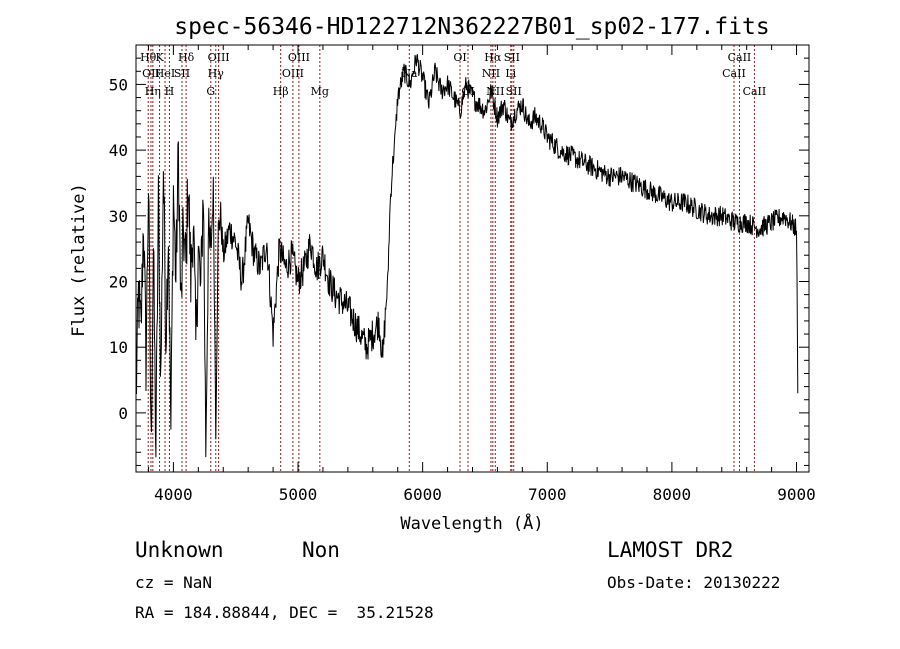  I want to click on x-tick-label-2: 6000, so click(422, 494).